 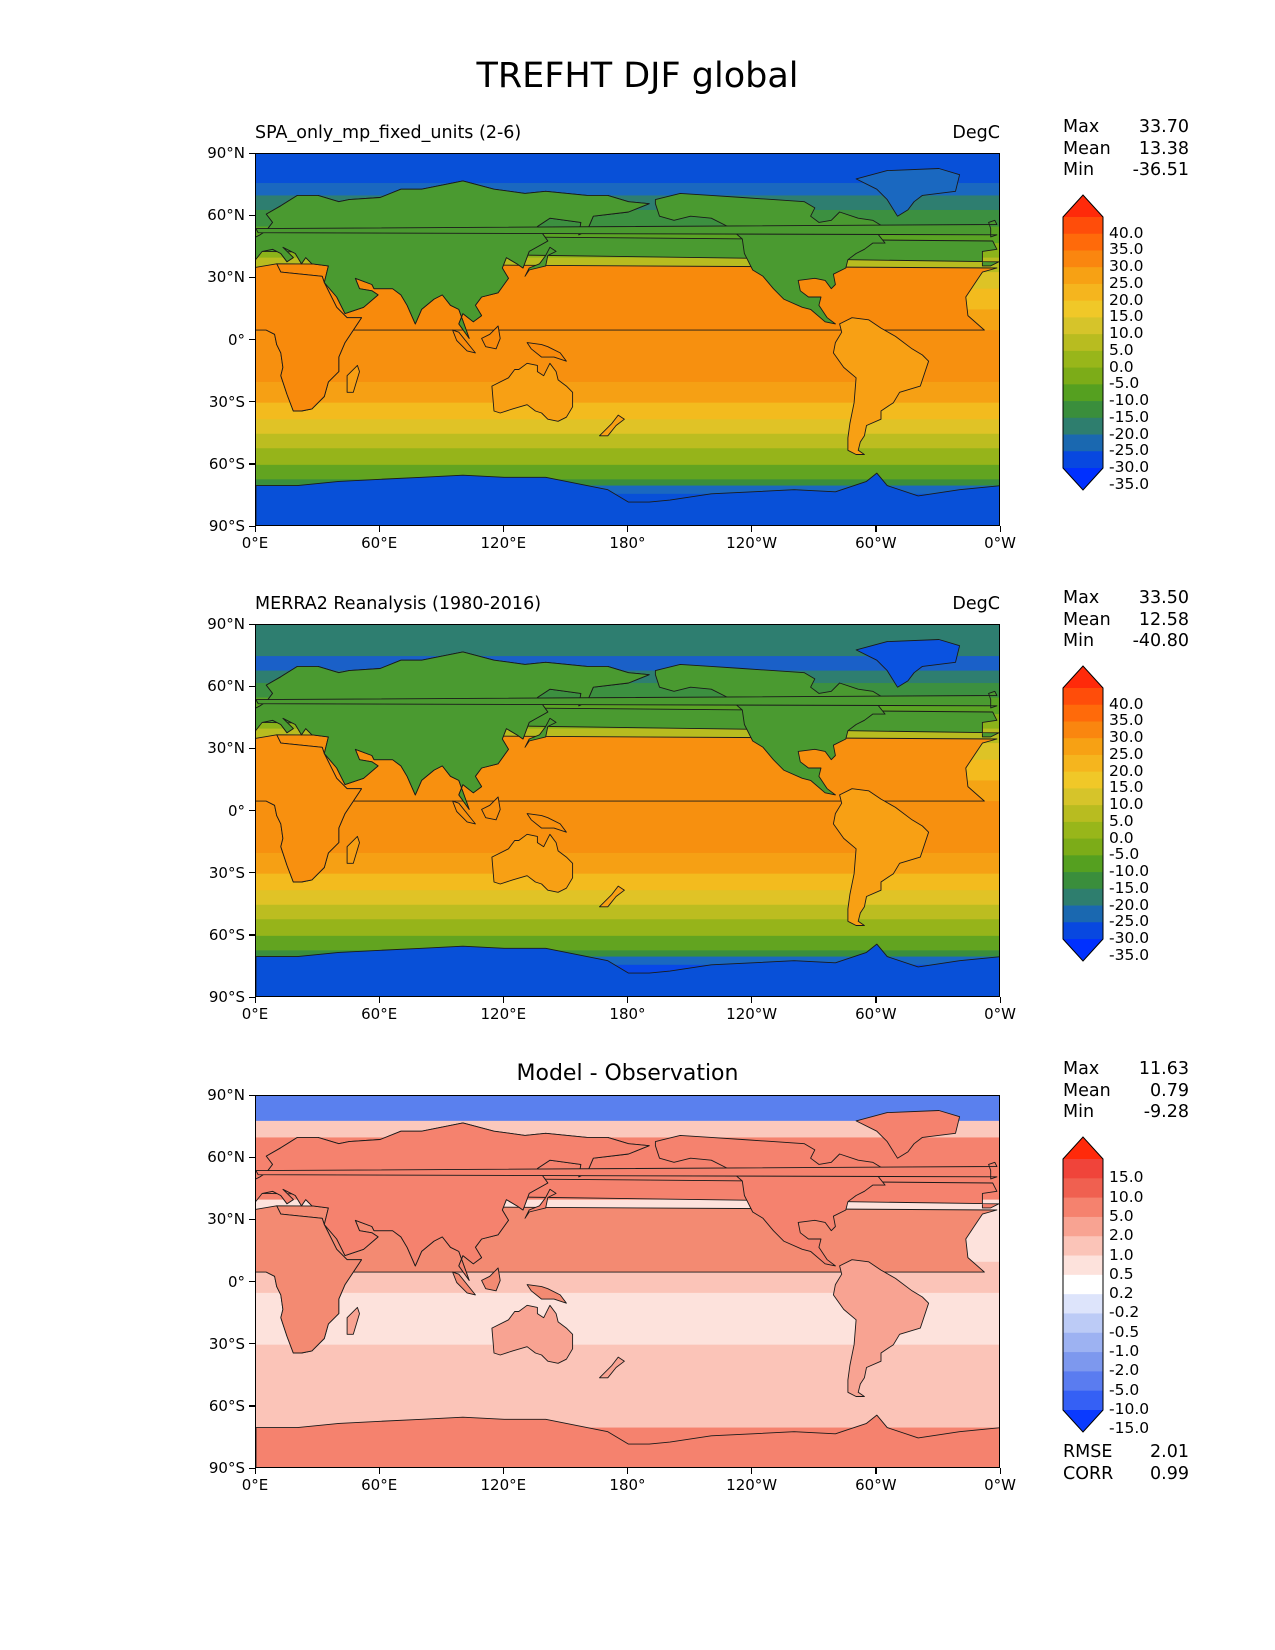 I want to click on south-america-outline, so click(x=881, y=1328).